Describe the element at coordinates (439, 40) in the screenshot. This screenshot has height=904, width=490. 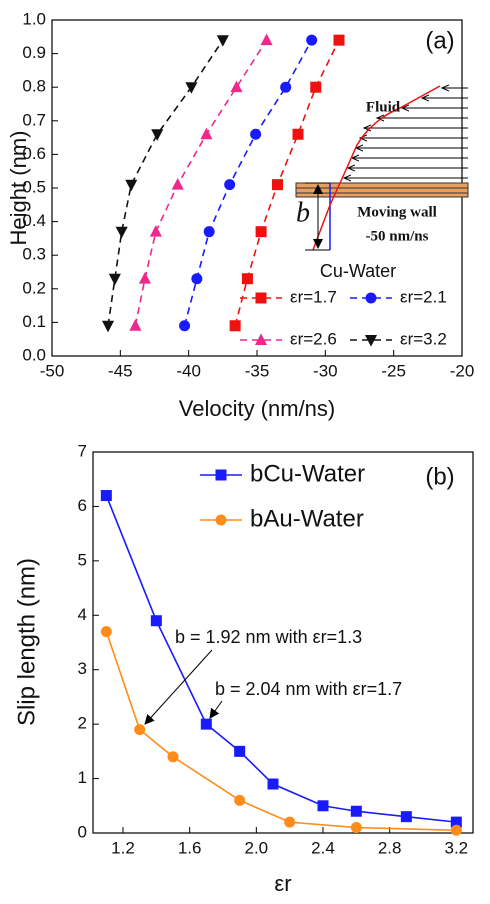
I see `panel-label: (a)` at that location.